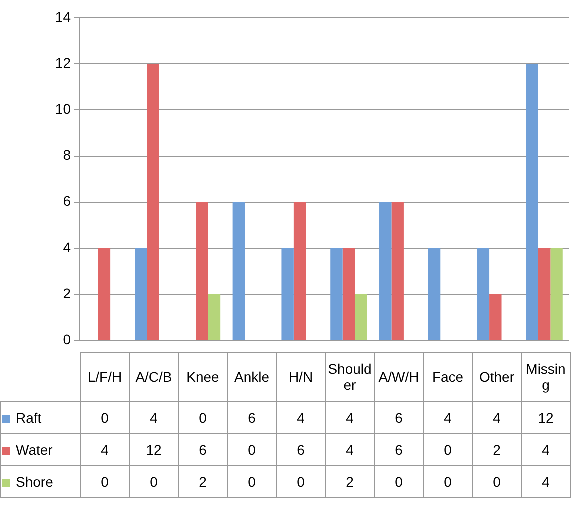 Image resolution: width=571 pixels, height=506 pixels. What do you see at coordinates (40, 482) in the screenshot?
I see `legend-label: Shore` at bounding box center [40, 482].